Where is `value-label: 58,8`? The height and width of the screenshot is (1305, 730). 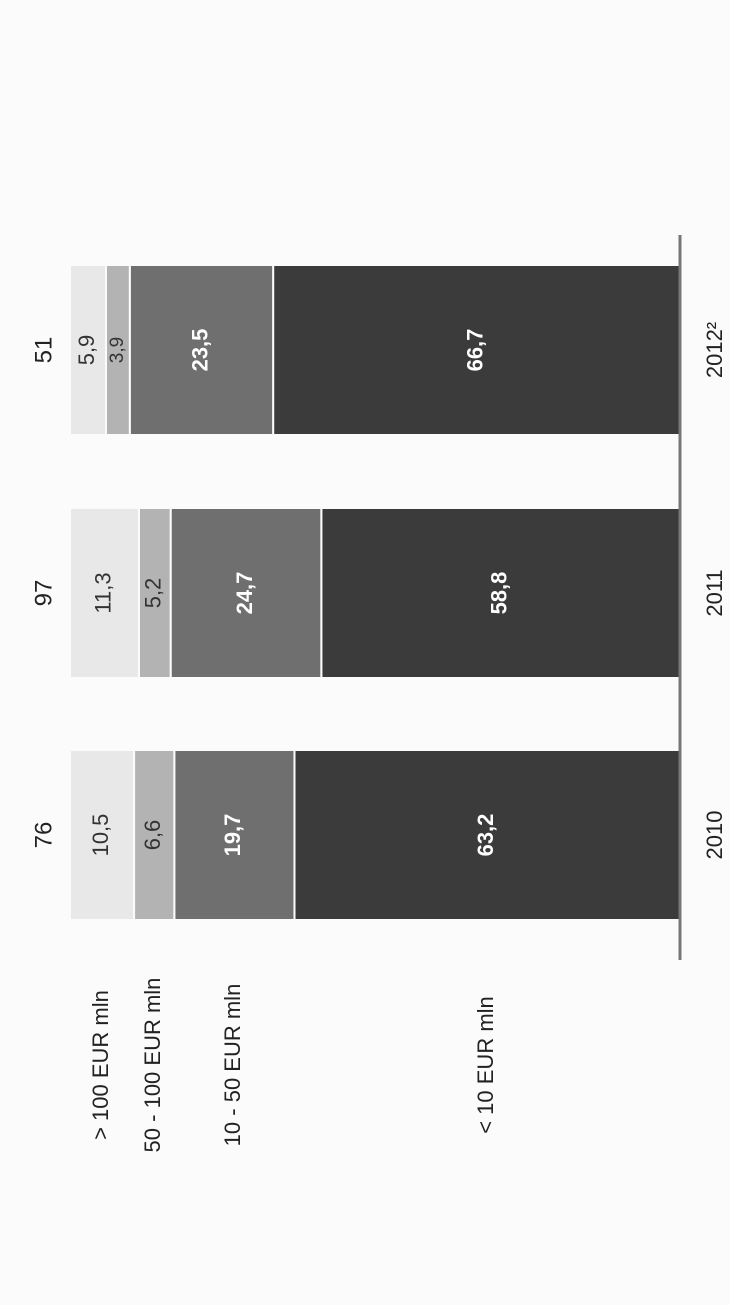
value-label: 58,8 is located at coordinates (498, 593).